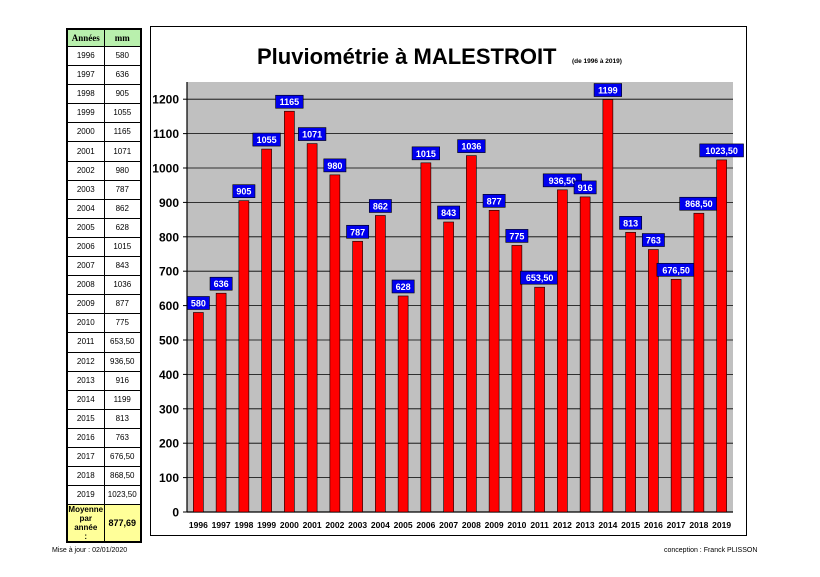 The height and width of the screenshot is (577, 820). Describe the element at coordinates (165, 100) in the screenshot. I see `y-tick-label: 1200` at that location.